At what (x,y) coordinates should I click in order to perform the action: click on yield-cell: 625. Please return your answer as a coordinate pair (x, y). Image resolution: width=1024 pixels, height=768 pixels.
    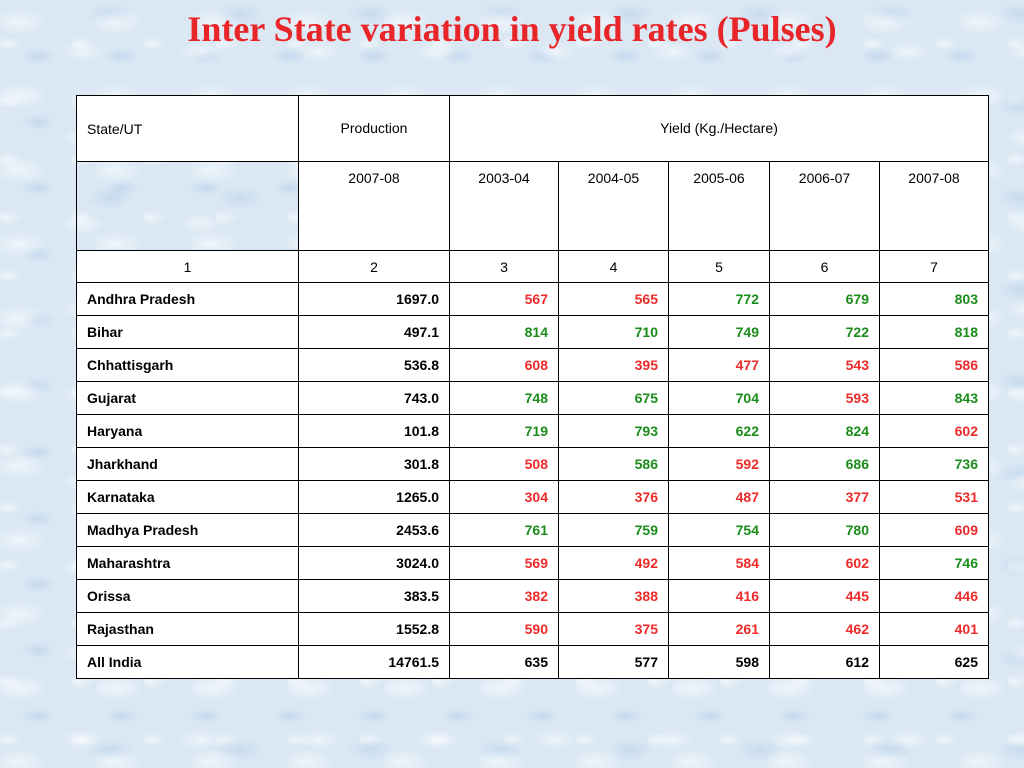
    Looking at the image, I should click on (934, 662).